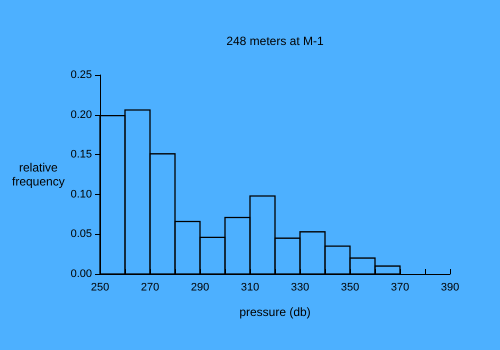  What do you see at coordinates (200, 288) in the screenshot?
I see `x-tick-label: 290` at bounding box center [200, 288].